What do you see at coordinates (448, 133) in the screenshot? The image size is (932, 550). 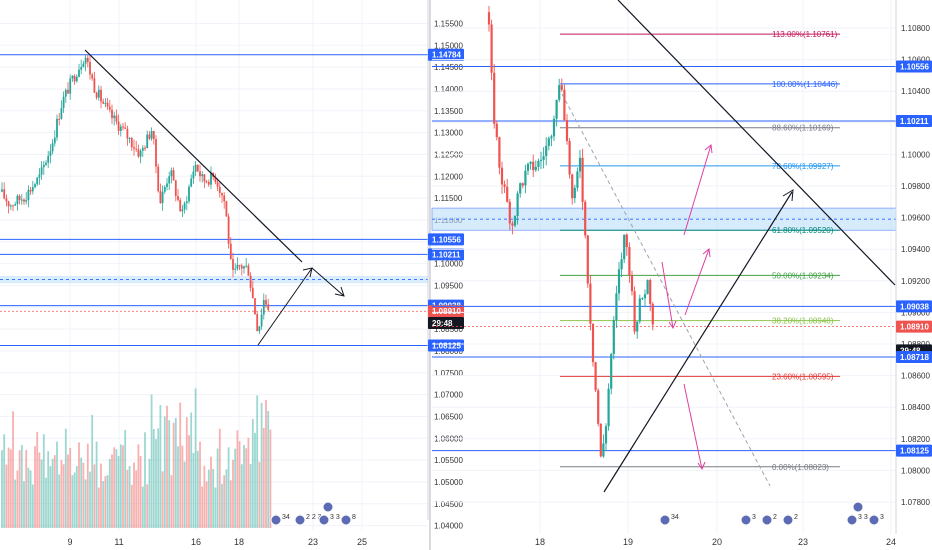 I see `left-y-tick: 1.13000` at bounding box center [448, 133].